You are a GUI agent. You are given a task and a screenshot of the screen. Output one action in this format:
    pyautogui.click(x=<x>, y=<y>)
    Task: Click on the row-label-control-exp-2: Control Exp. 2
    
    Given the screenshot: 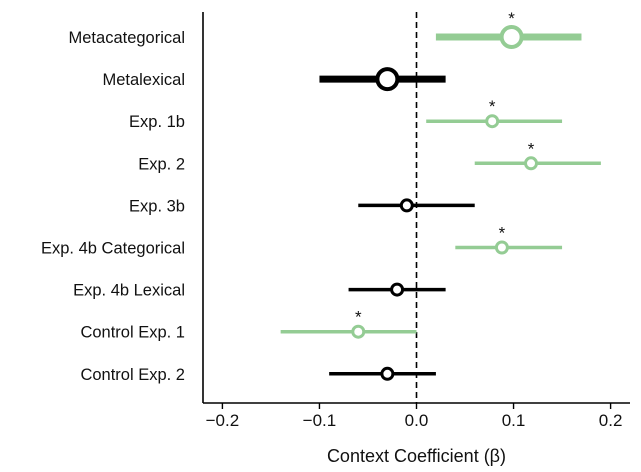 What is the action you would take?
    pyautogui.click(x=132, y=375)
    